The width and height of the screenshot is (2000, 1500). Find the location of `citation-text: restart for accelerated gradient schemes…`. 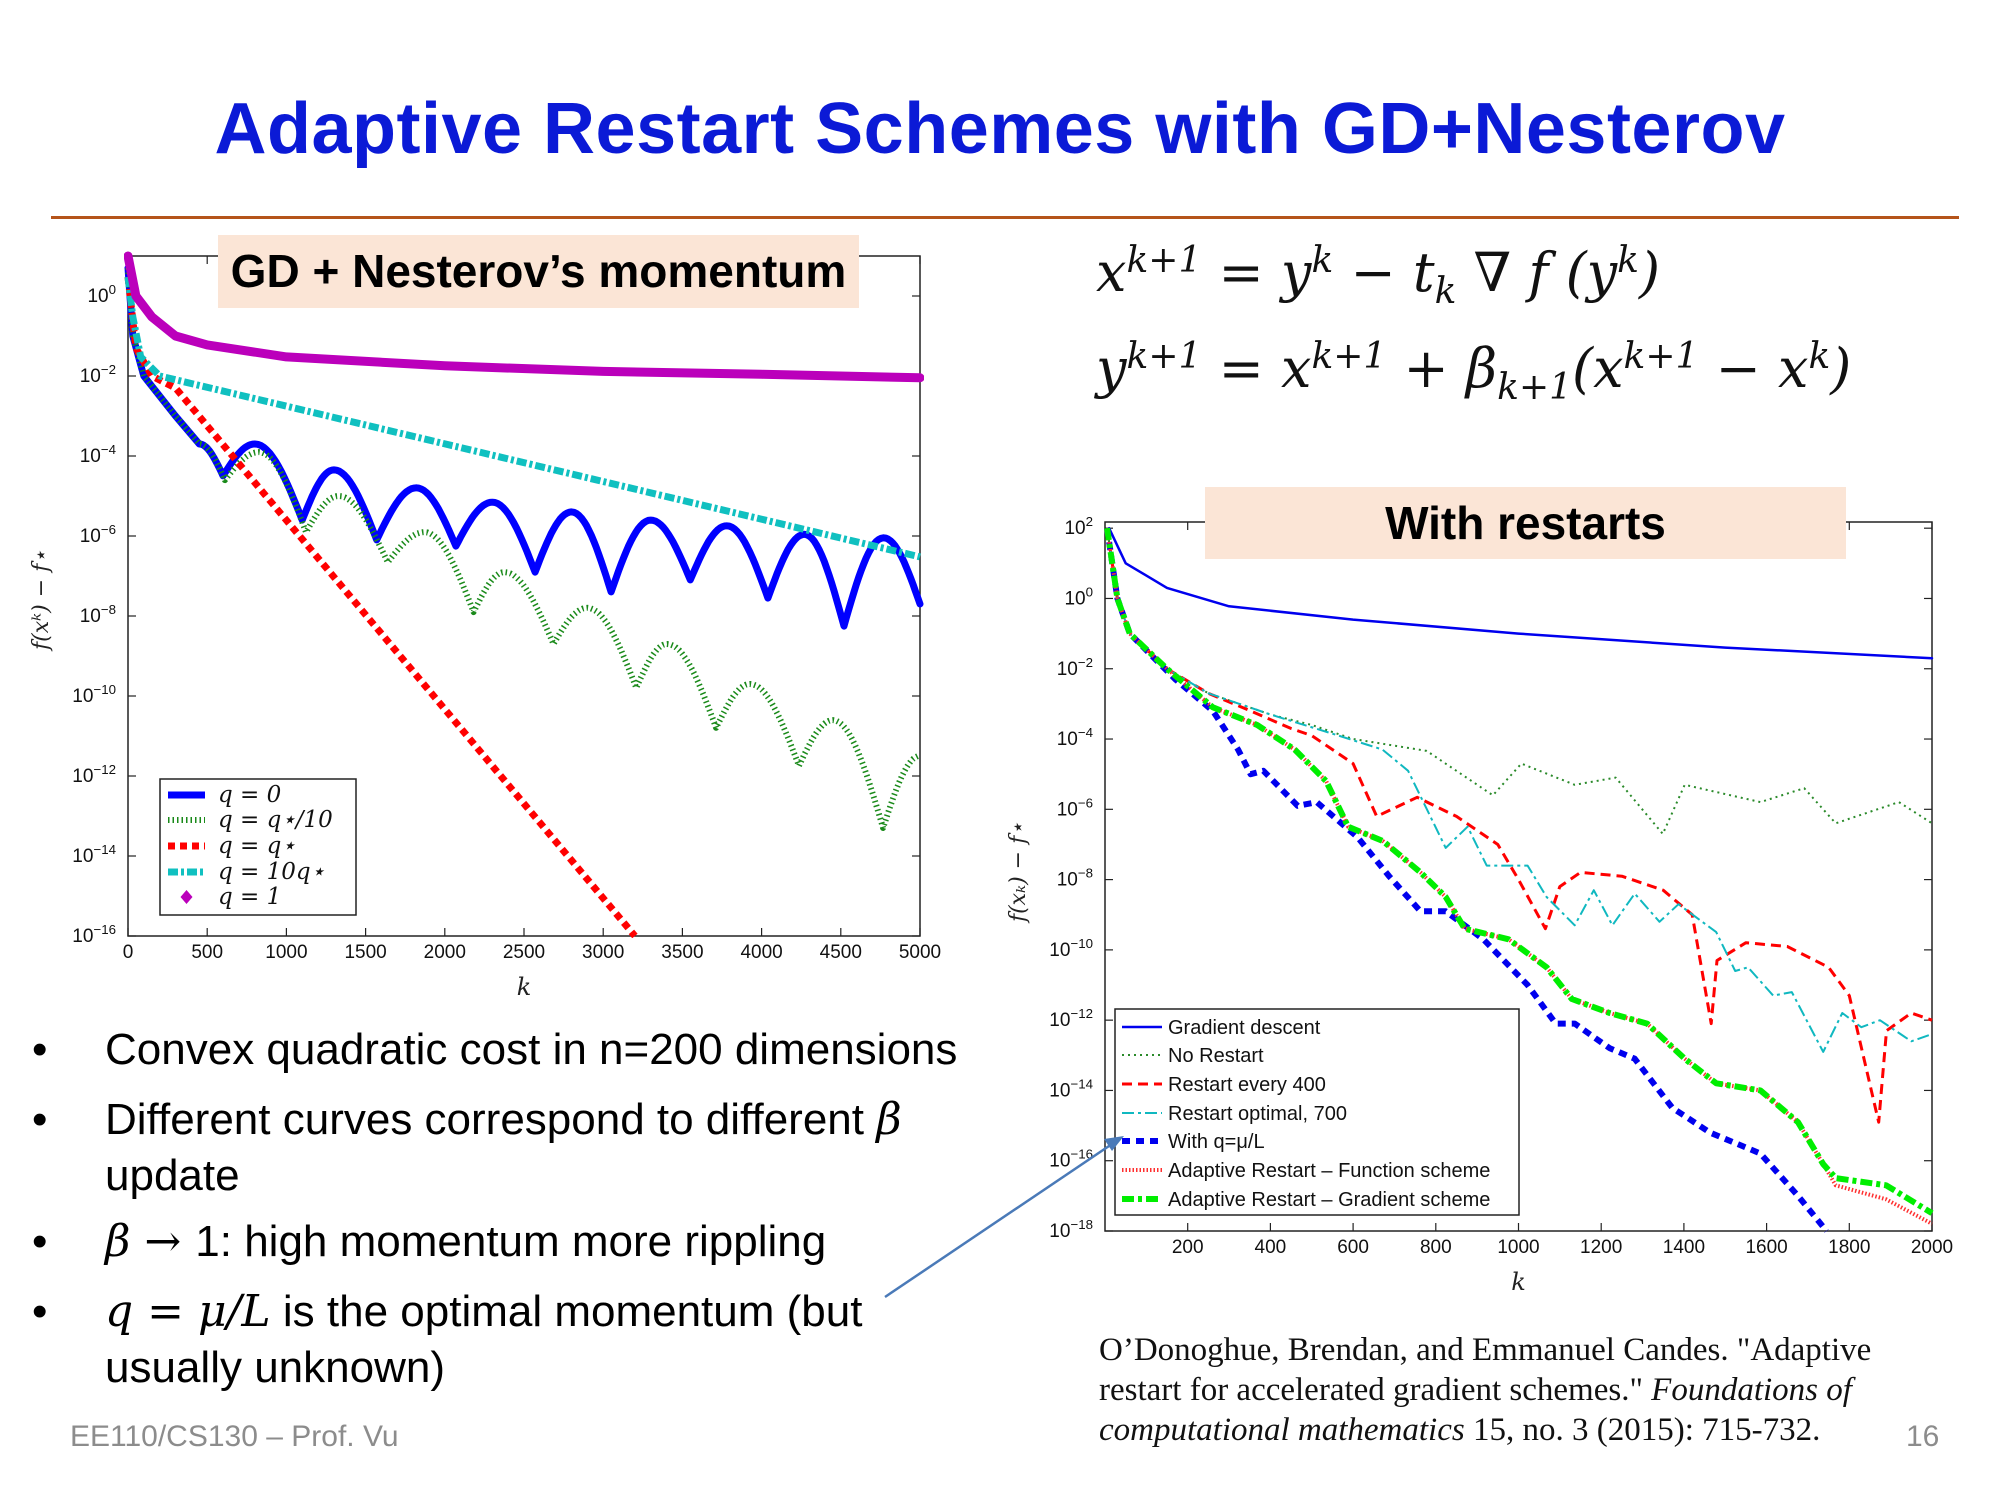

citation-text: restart for accelerated gradient schemes… is located at coordinates (1375, 1390).